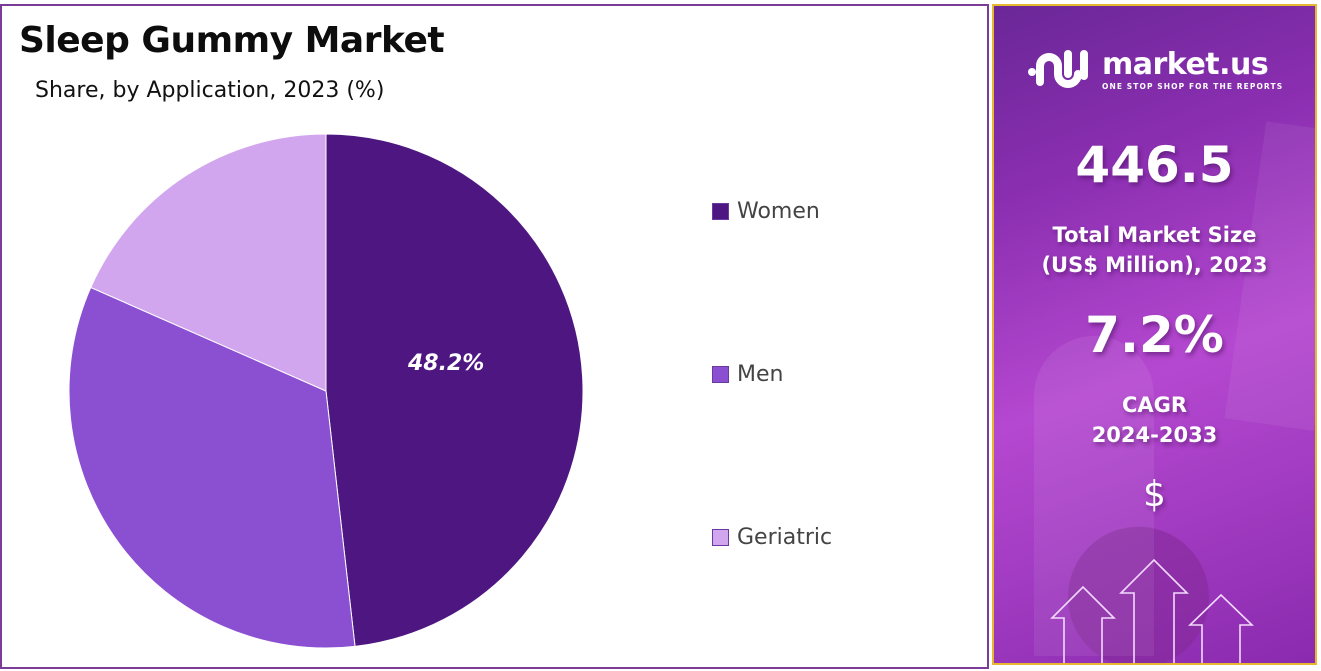  Describe the element at coordinates (210, 90) in the screenshot. I see `chart-subtitle: Share, by Application, 2023 (%)` at that location.